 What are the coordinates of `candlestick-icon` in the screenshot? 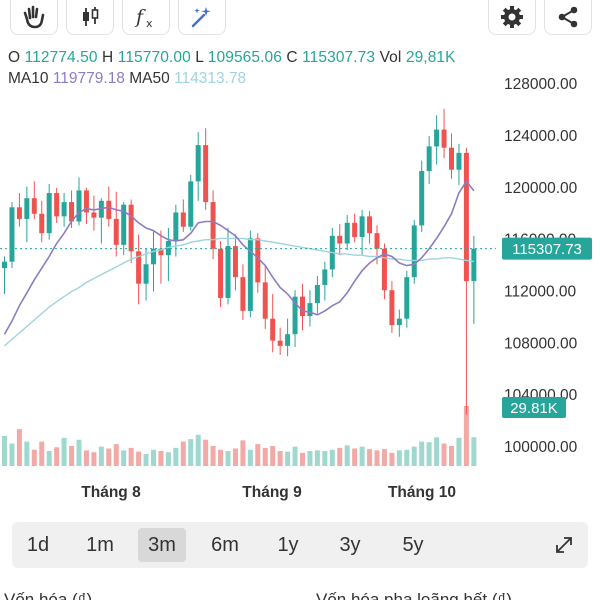 It's located at (90, 17).